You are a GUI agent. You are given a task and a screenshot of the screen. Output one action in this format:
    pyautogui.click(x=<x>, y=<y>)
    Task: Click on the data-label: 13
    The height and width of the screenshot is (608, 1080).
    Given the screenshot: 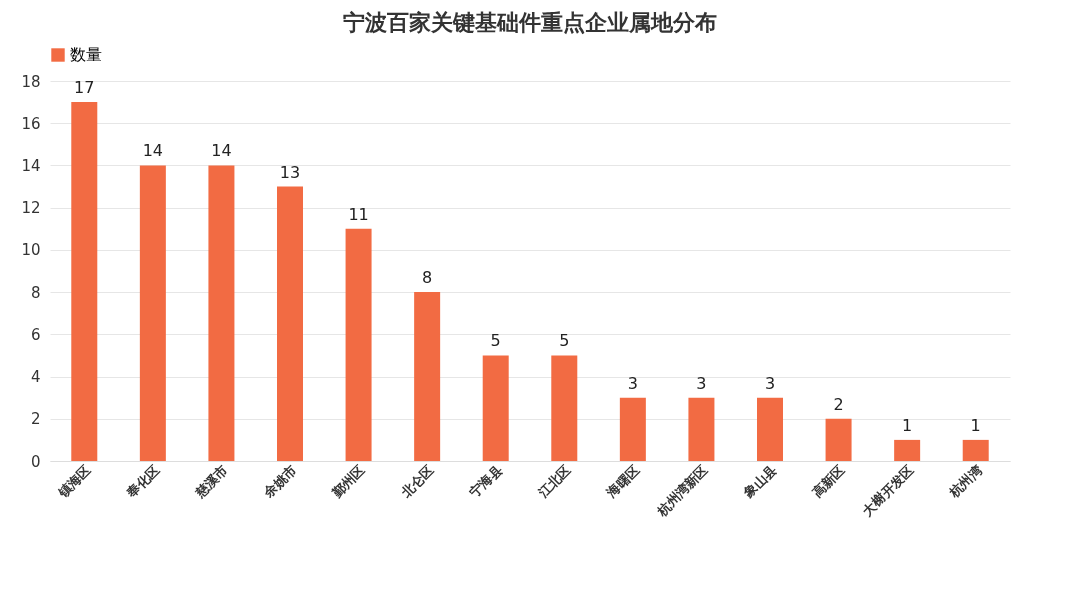 What is the action you would take?
    pyautogui.click(x=290, y=172)
    